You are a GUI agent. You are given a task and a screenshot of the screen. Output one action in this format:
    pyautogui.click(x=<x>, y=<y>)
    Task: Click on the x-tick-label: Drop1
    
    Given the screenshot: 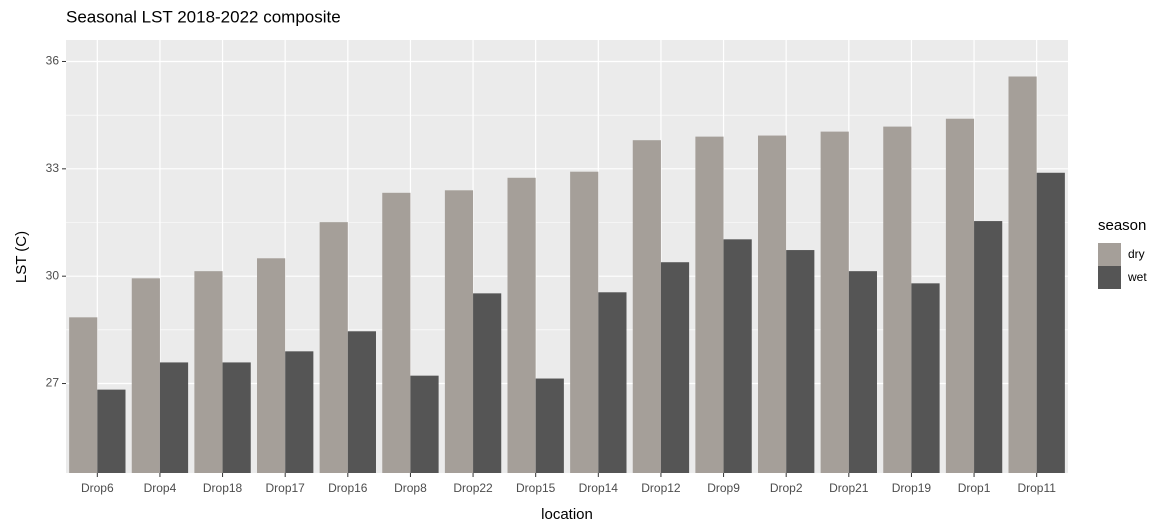 What is the action you would take?
    pyautogui.click(x=974, y=488)
    